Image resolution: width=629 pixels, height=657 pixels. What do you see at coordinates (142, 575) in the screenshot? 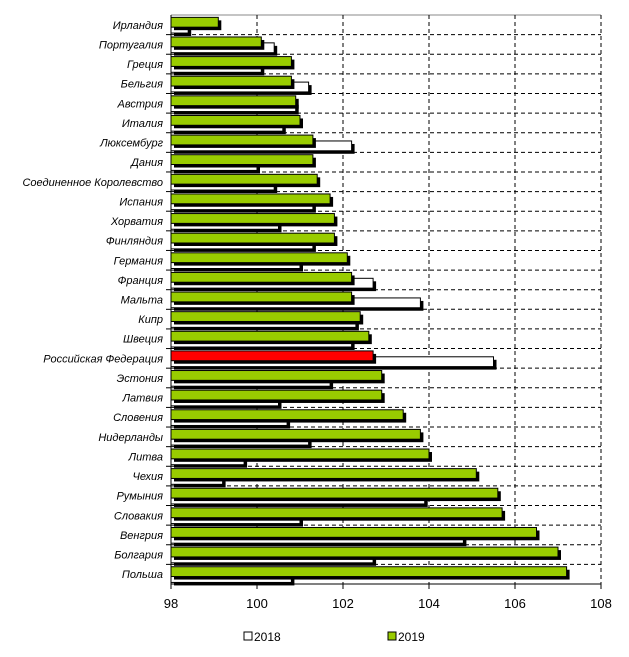
I see `category-label: Польша` at bounding box center [142, 575].